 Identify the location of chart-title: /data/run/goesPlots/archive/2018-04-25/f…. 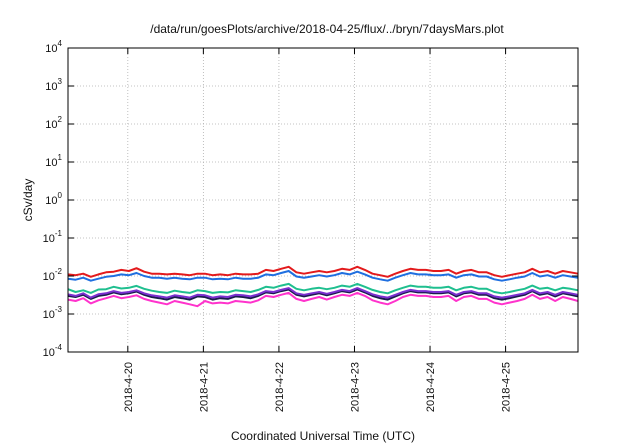
(327, 29).